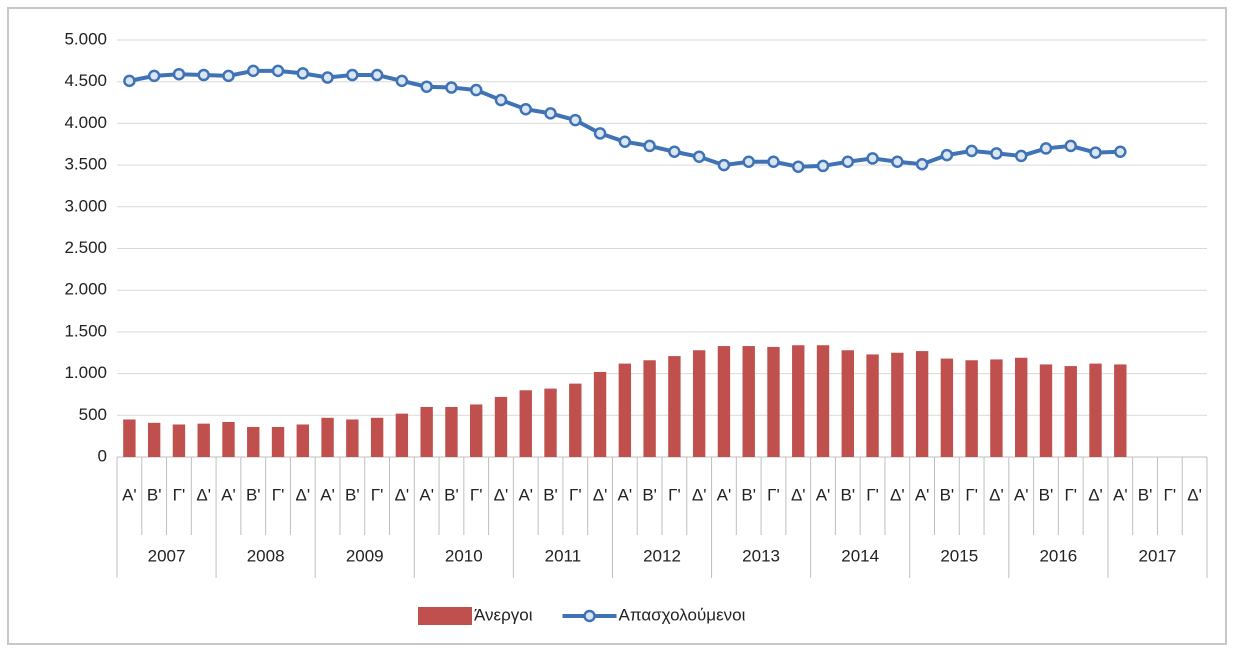 The image size is (1234, 653). What do you see at coordinates (85, 38) in the screenshot?
I see `y-tick-label: 5.000` at bounding box center [85, 38].